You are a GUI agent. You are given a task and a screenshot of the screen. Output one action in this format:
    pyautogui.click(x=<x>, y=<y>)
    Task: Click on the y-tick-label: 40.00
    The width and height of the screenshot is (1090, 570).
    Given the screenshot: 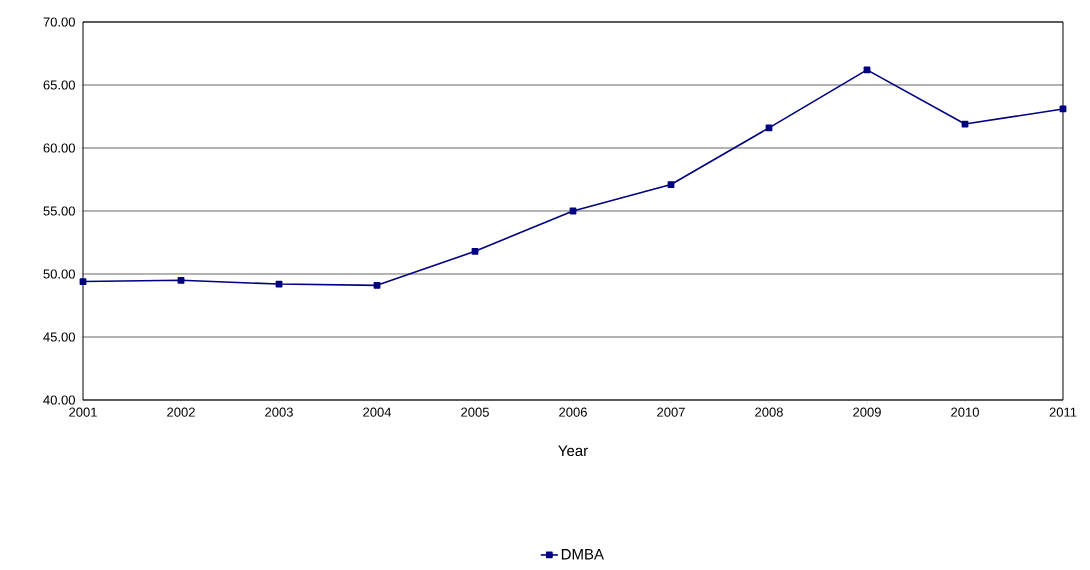 What is the action you would take?
    pyautogui.click(x=59, y=400)
    